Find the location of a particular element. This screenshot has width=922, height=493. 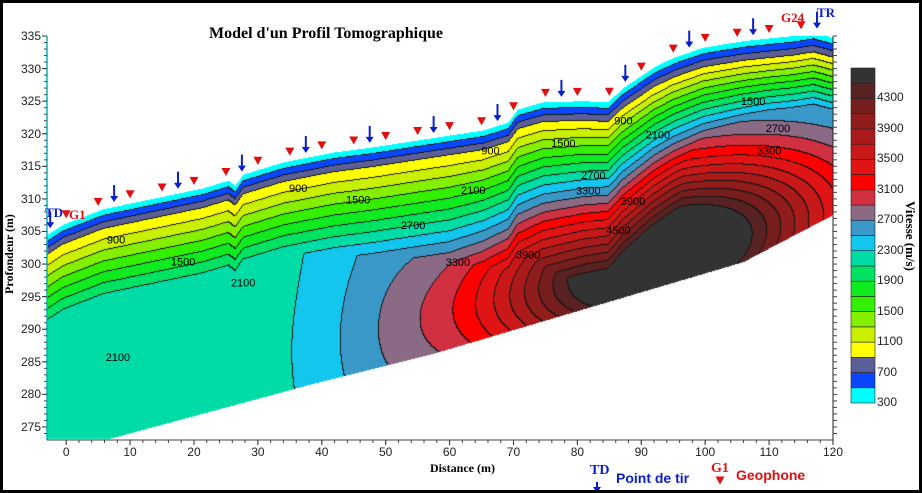

legend-geophone-symbol-label: G1 is located at coordinates (720, 468).